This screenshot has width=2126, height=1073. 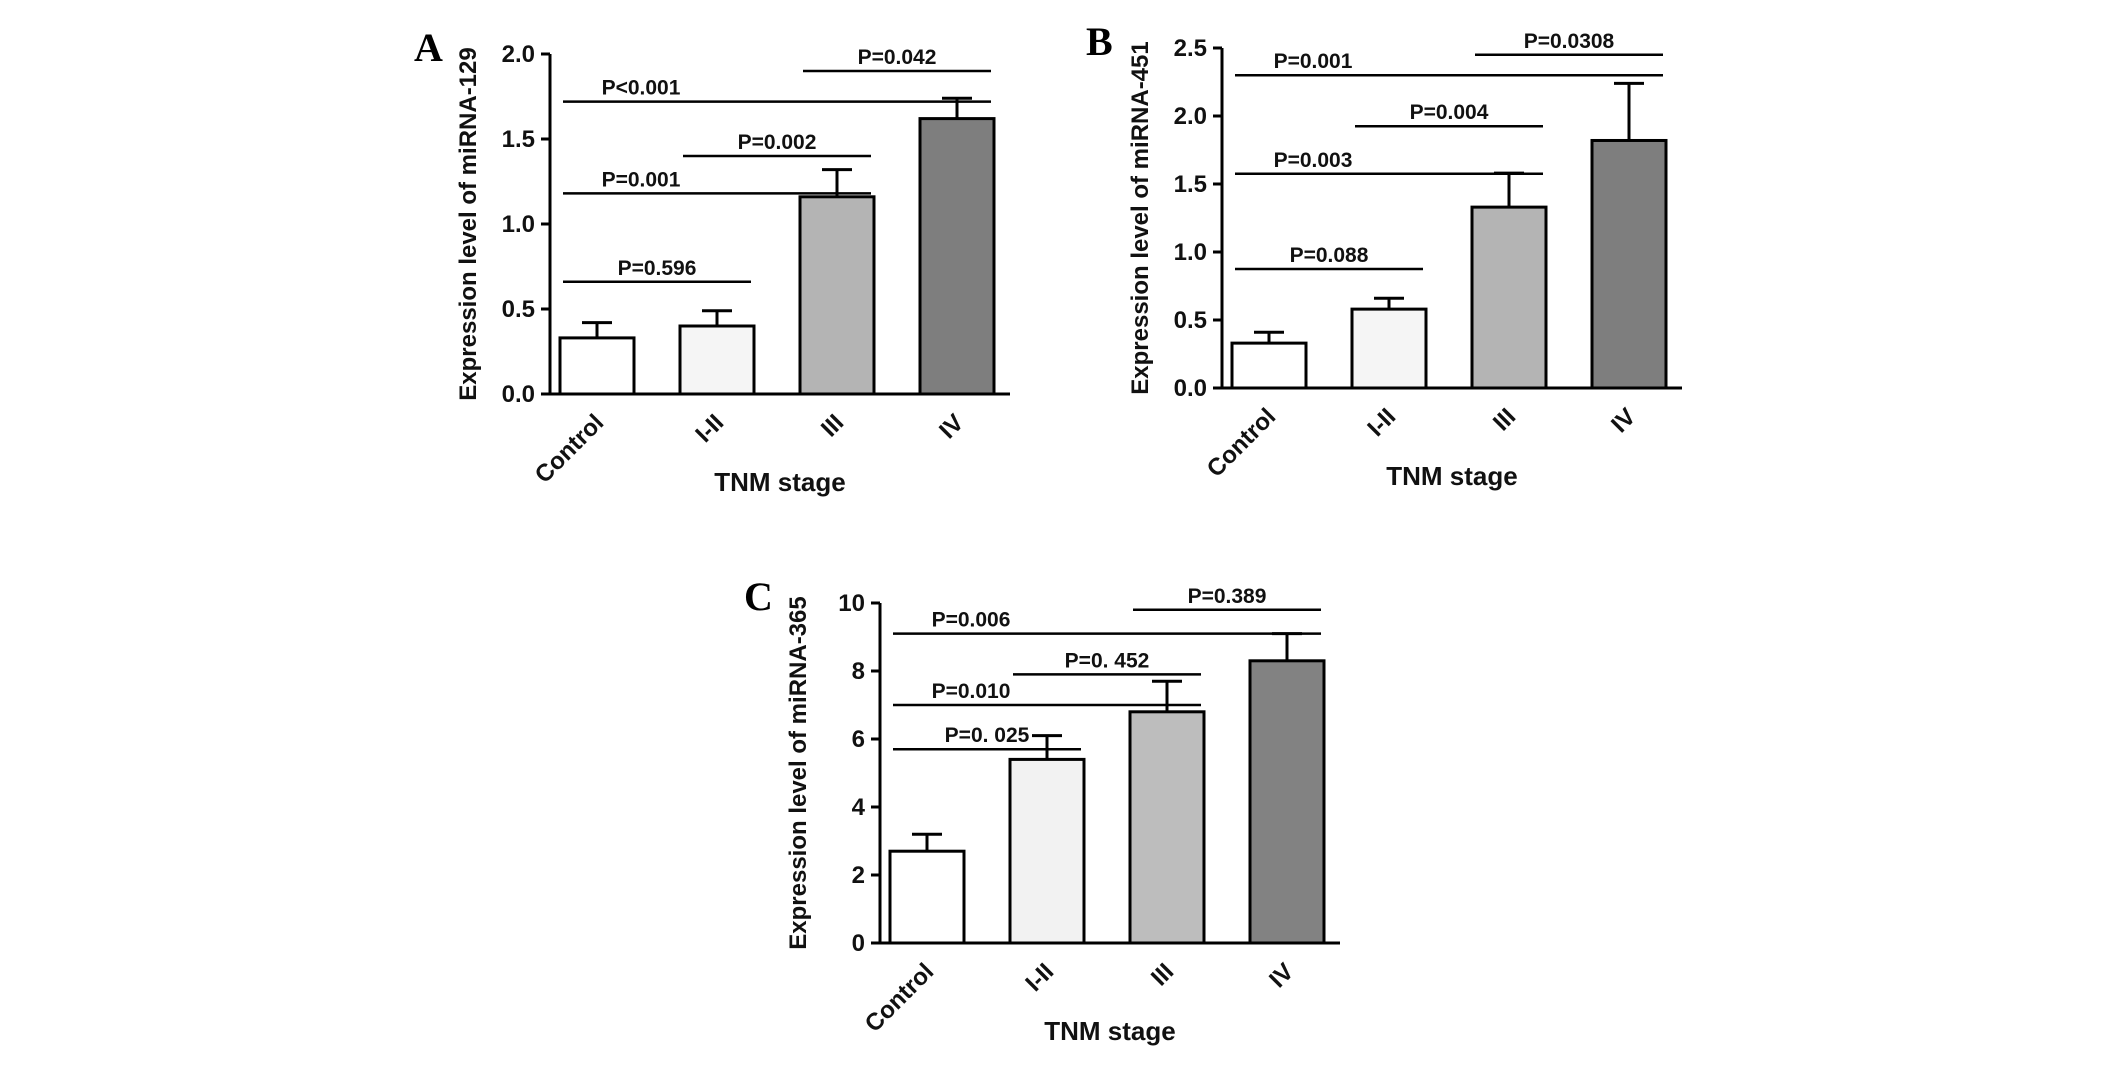 I want to click on significance-label: P=0.010, so click(x=971, y=691).